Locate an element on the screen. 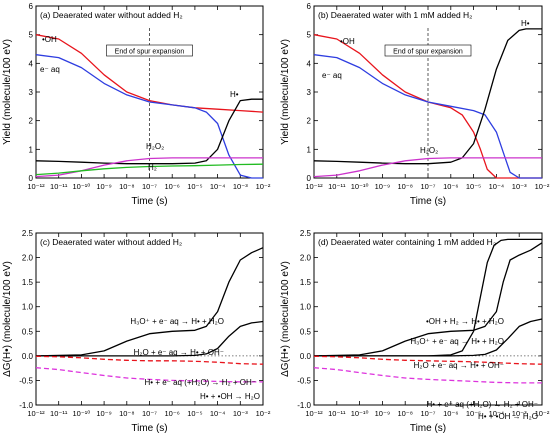 The height and width of the screenshot is (435, 550). series-label: H₂ is located at coordinates (152, 167).